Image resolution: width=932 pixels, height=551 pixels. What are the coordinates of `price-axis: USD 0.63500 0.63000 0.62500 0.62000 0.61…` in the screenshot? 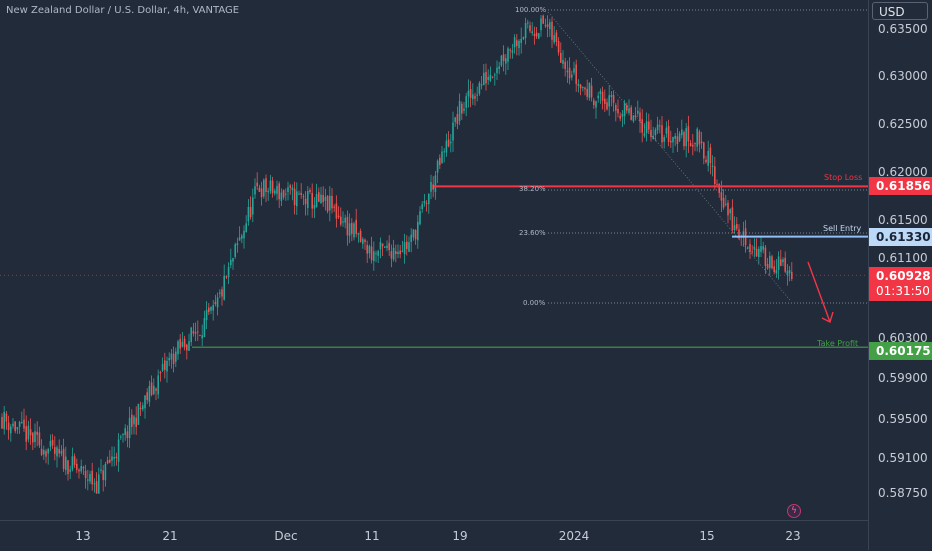 It's located at (900, 275).